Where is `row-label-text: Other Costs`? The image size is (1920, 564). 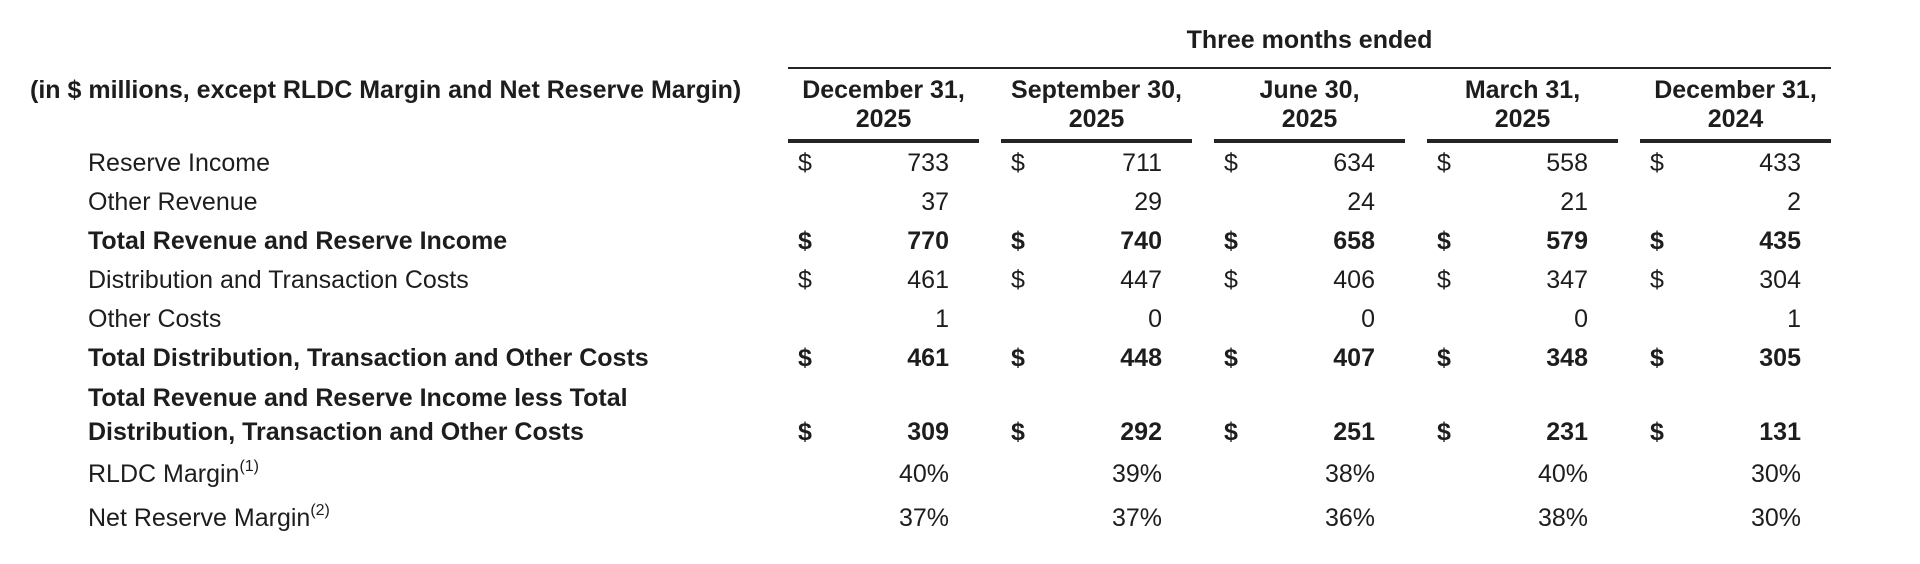
row-label-text: Other Costs is located at coordinates (155, 318).